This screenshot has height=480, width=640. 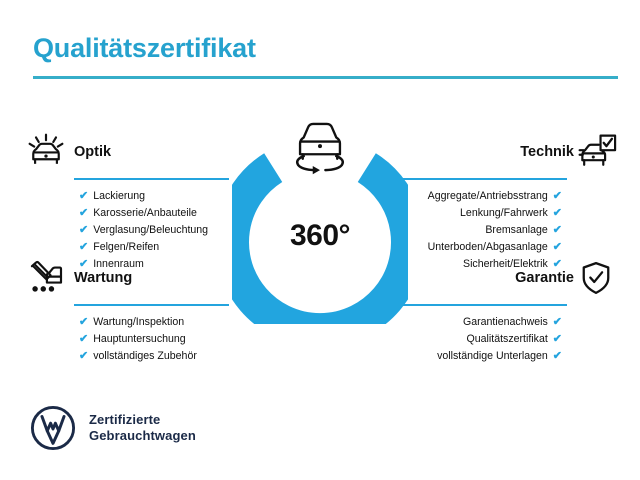 I want to click on section-garantie-title: Garantie, so click(x=544, y=277).